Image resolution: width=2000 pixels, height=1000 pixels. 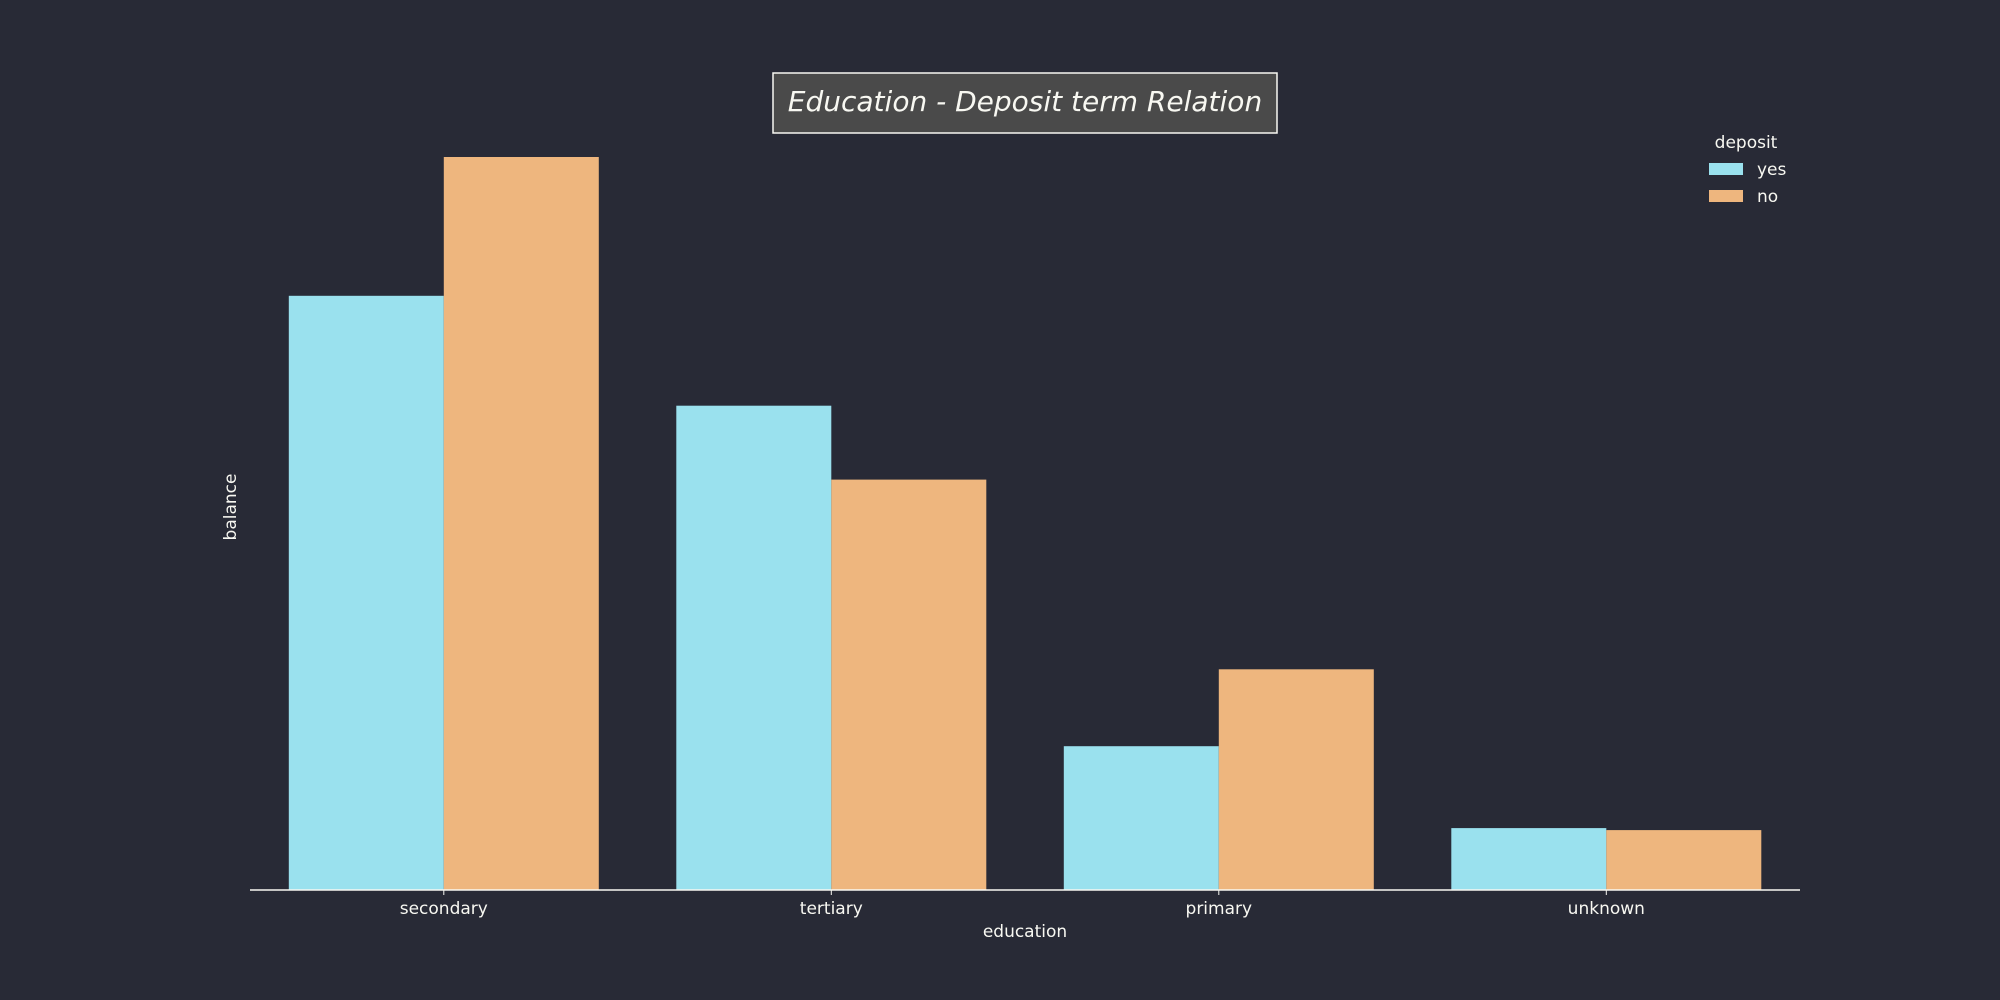 I want to click on legend-title: deposit, so click(x=1746, y=143).